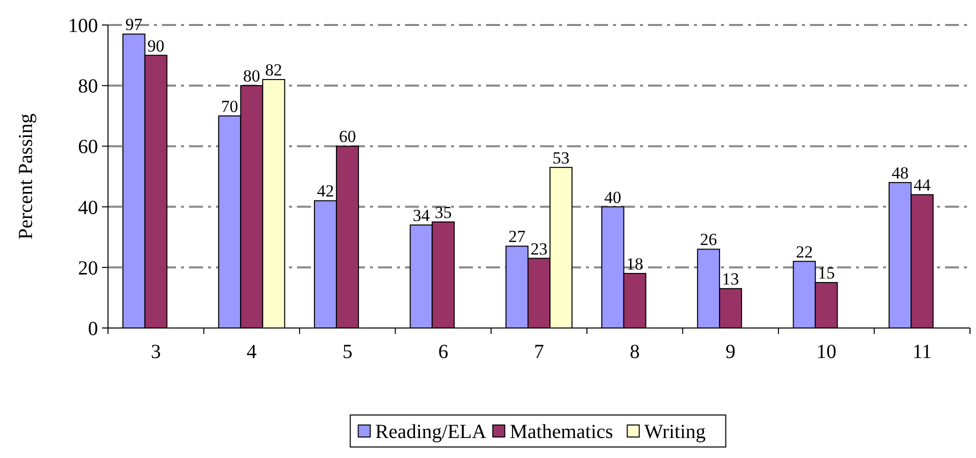 This screenshot has height=458, width=976. What do you see at coordinates (826, 352) in the screenshot?
I see `x-tick-label: 10` at bounding box center [826, 352].